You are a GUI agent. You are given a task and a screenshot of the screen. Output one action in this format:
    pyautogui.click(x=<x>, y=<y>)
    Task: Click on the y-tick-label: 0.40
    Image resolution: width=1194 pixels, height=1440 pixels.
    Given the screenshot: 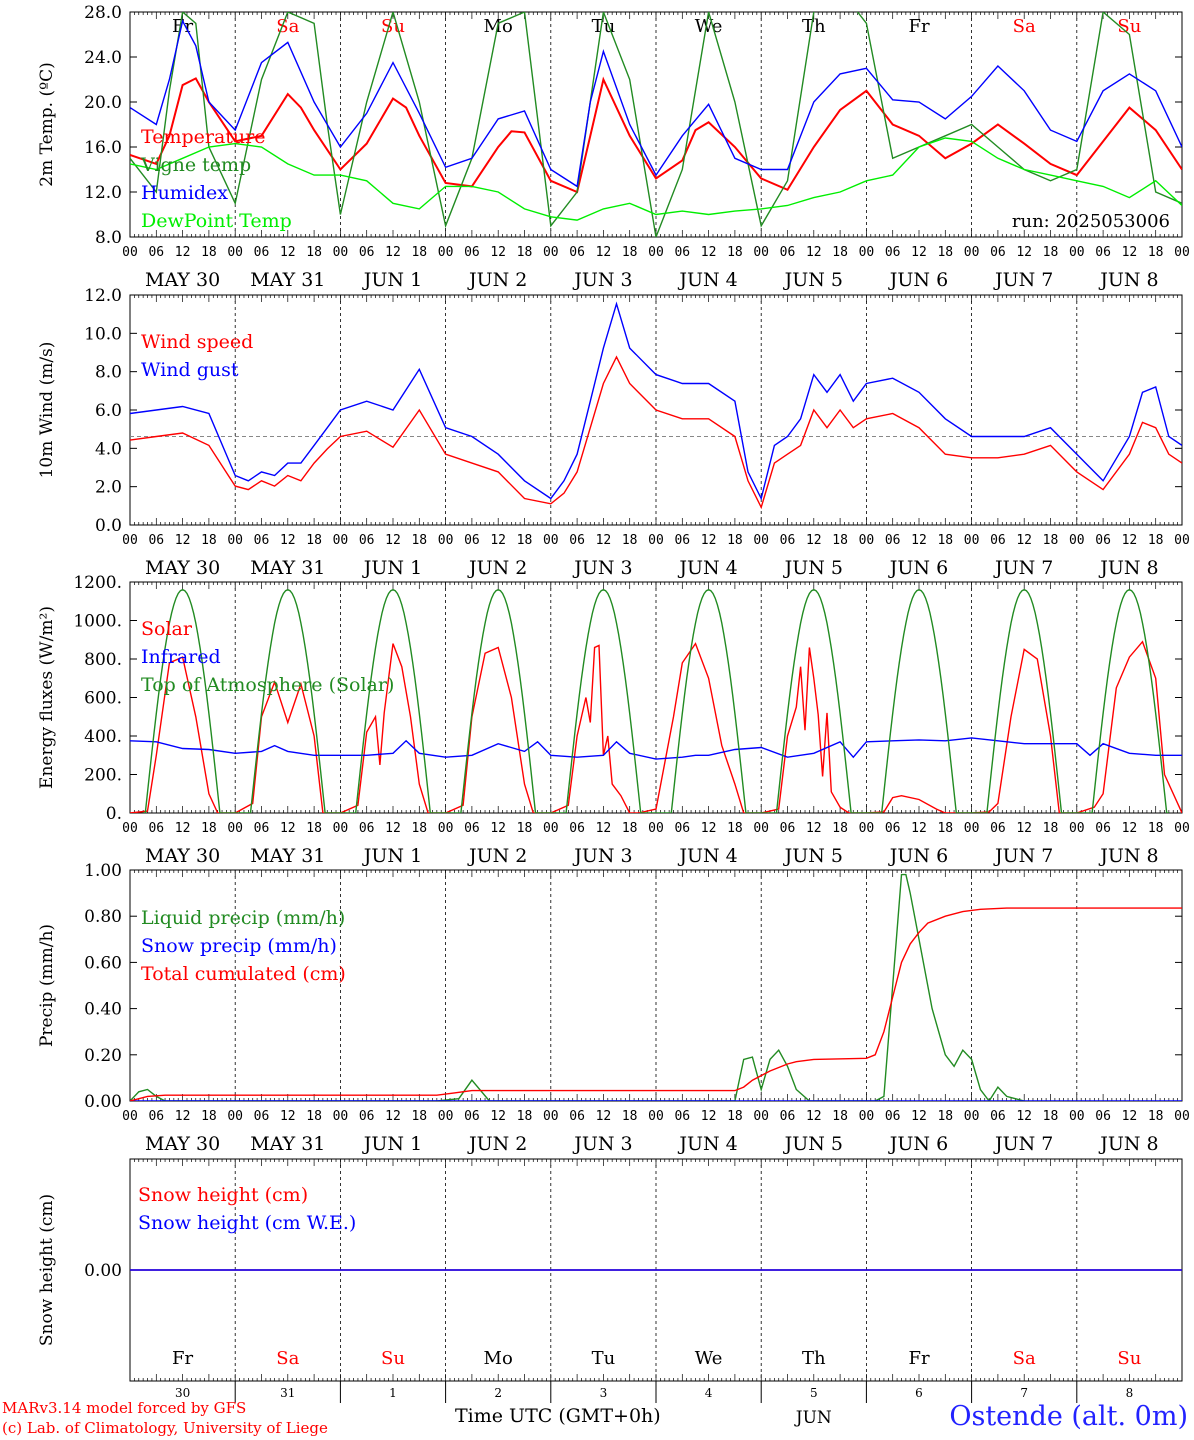 What is the action you would take?
    pyautogui.click(x=103, y=1010)
    